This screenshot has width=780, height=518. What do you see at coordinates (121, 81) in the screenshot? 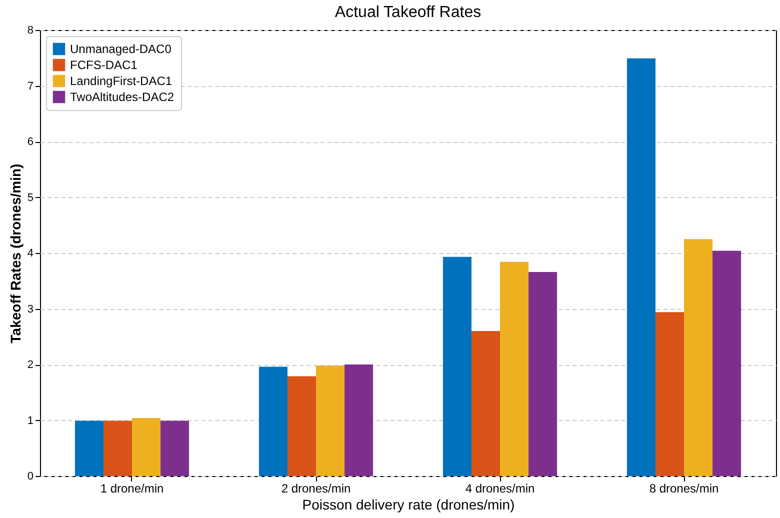
I see `legend-label: LandingFirst-DAC1` at bounding box center [121, 81].